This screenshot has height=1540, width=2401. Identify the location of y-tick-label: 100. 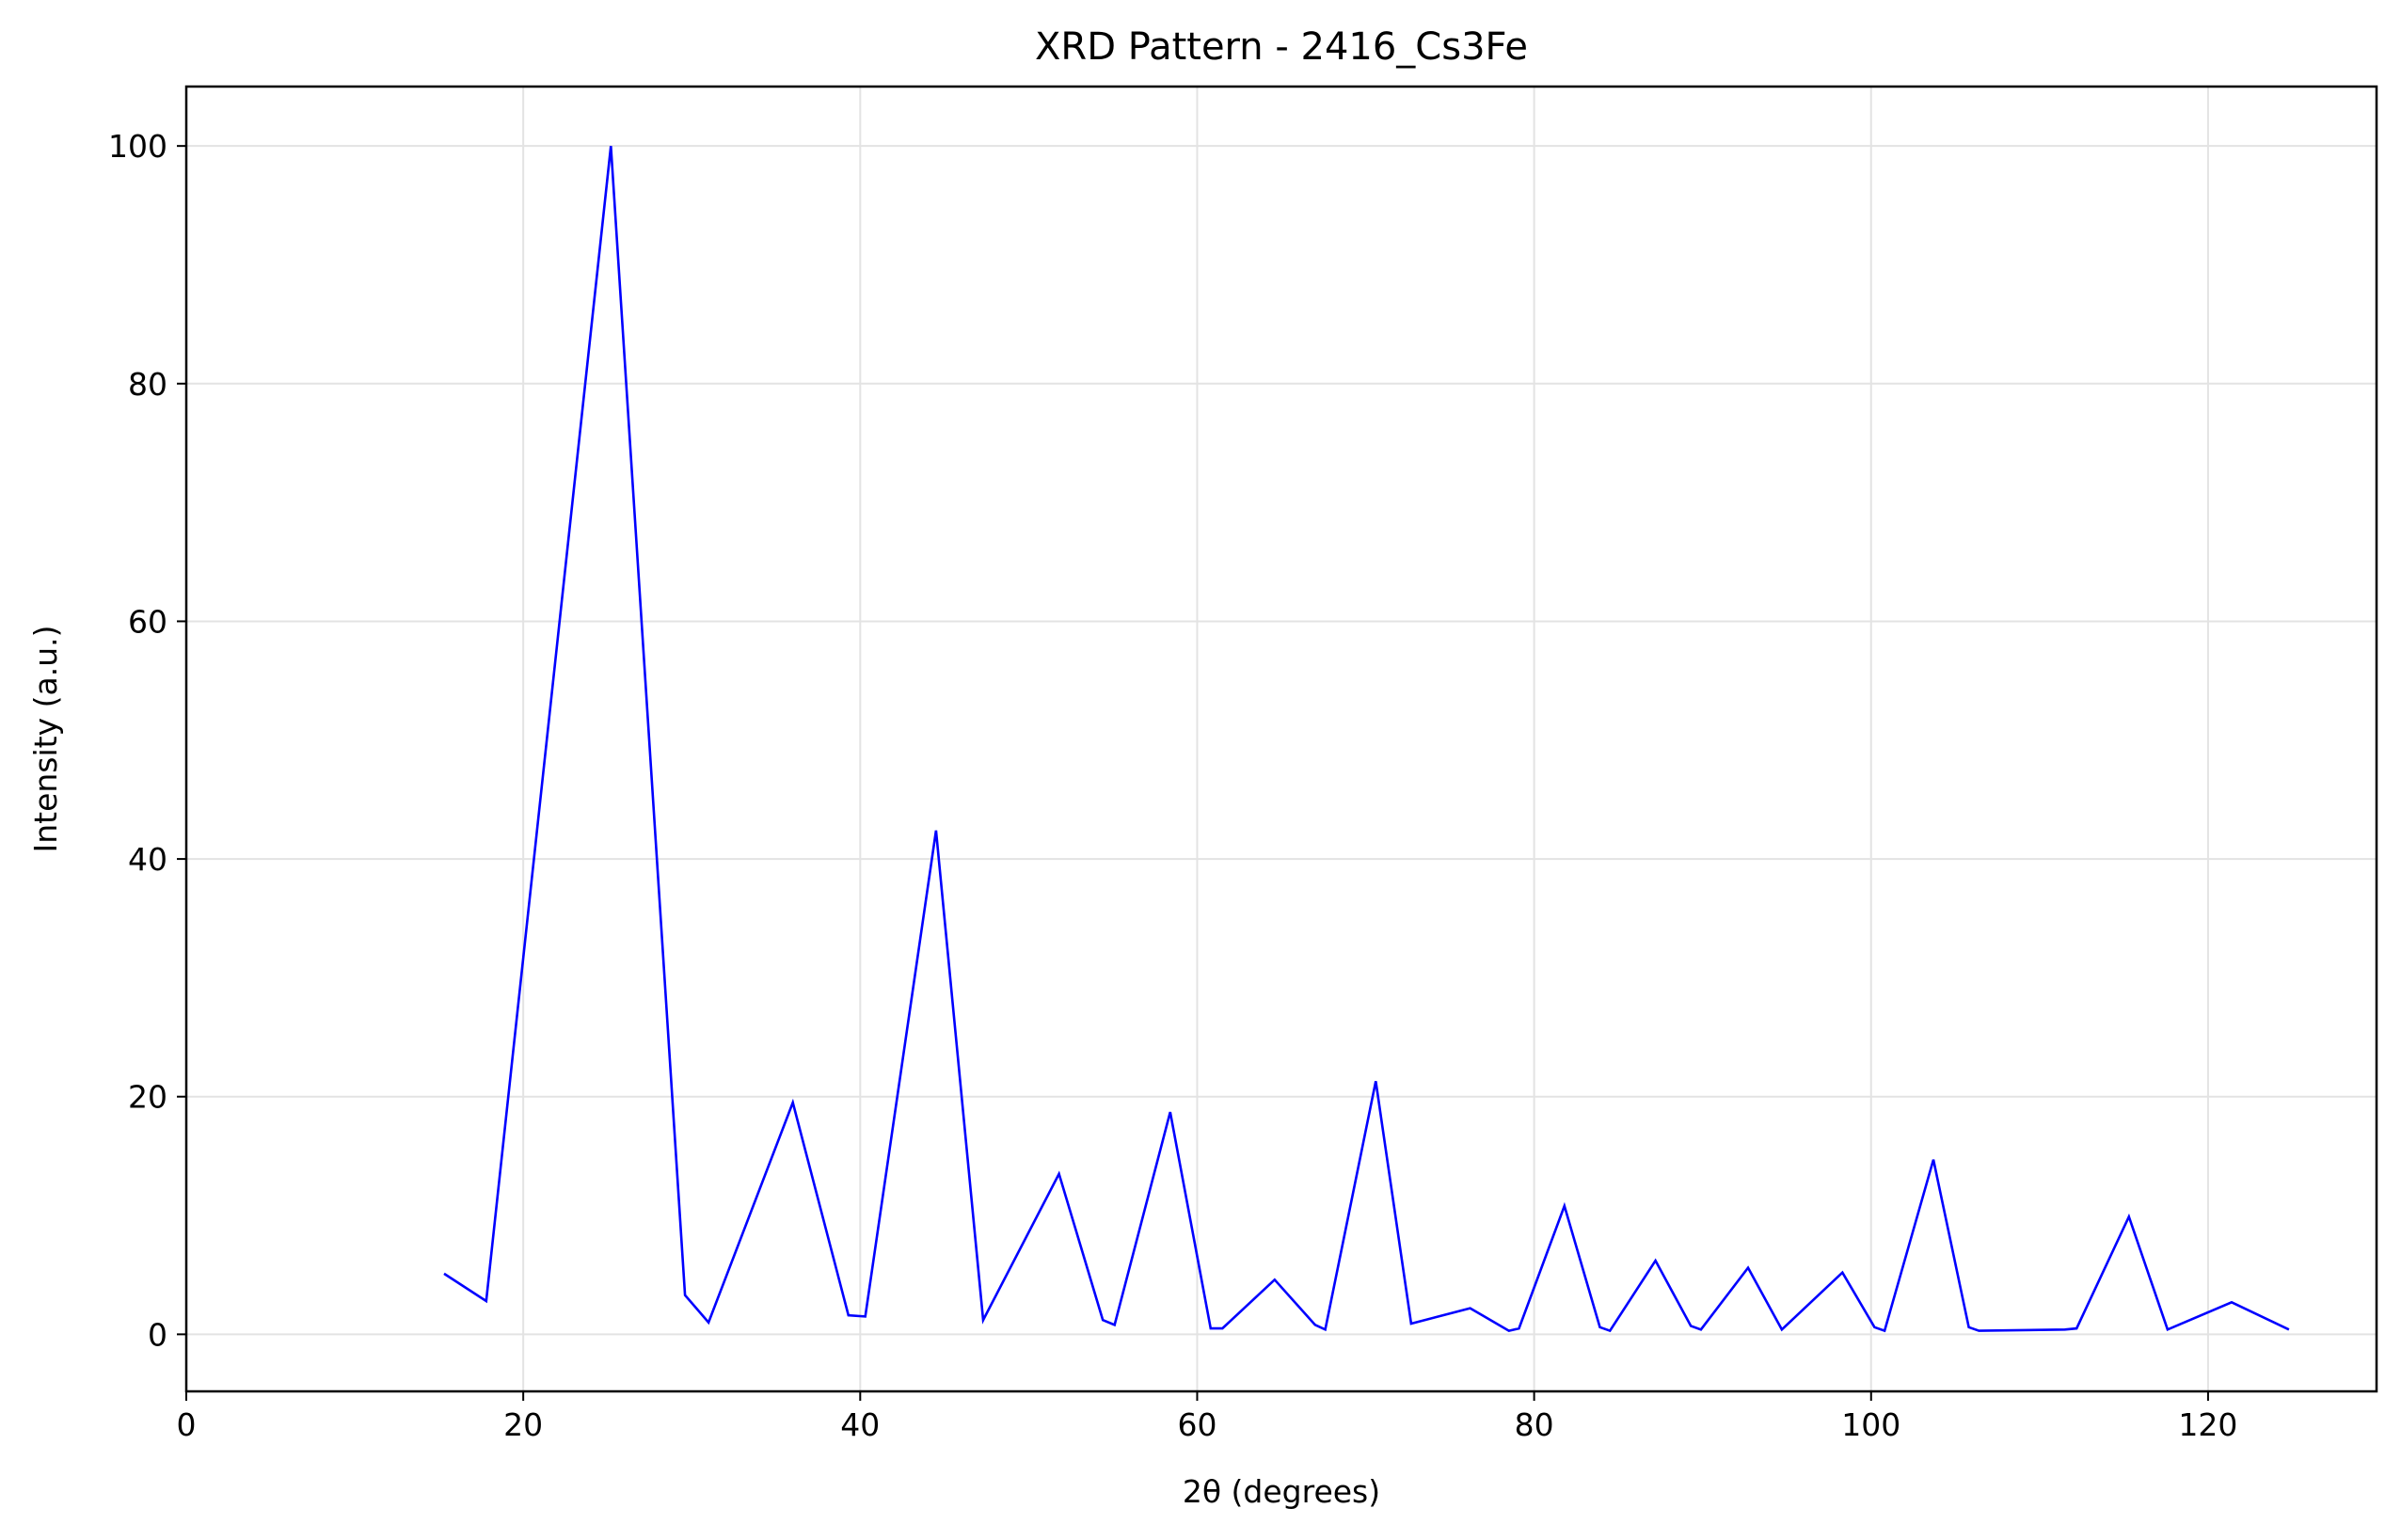
(137, 146).